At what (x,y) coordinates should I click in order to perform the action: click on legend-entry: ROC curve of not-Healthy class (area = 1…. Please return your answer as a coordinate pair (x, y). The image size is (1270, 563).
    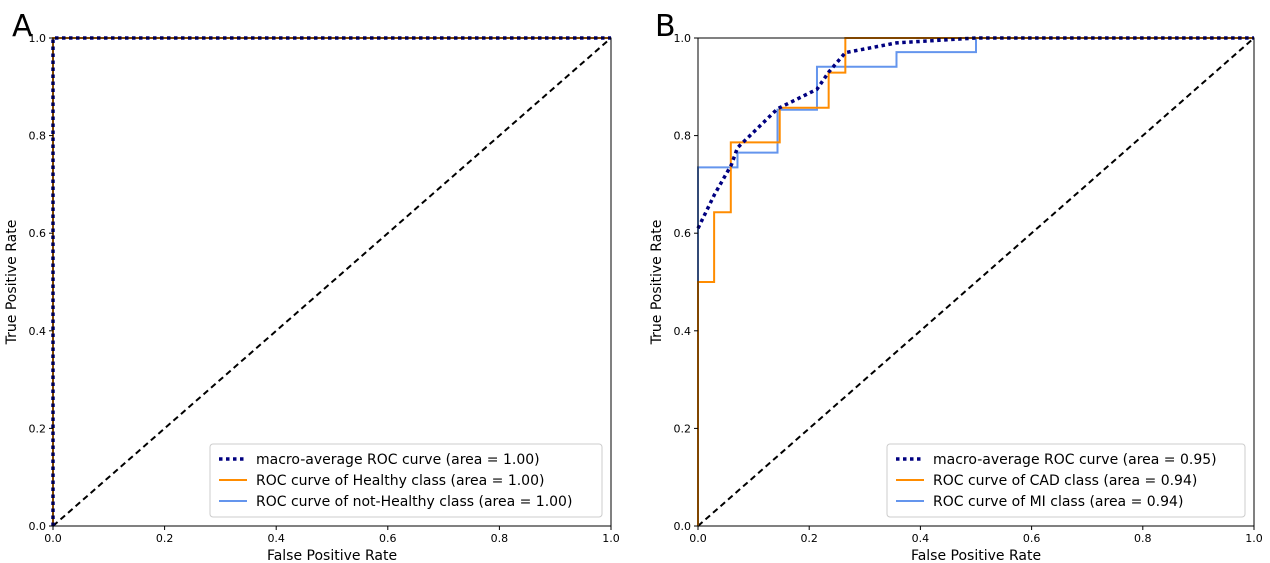
    Looking at the image, I should click on (414, 502).